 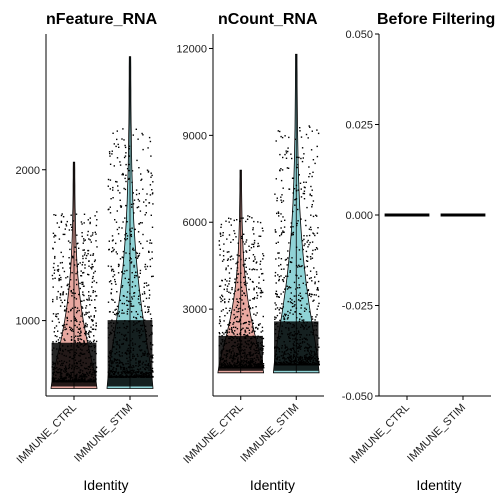 What do you see at coordinates (191, 49) in the screenshot?
I see `y-tick-label: 12000` at bounding box center [191, 49].